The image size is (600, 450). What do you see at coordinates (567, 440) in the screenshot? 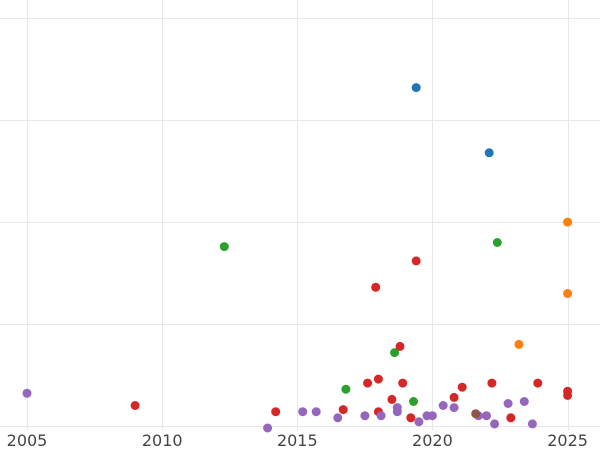
I see `x-tick-label-4: 2025` at bounding box center [567, 440].